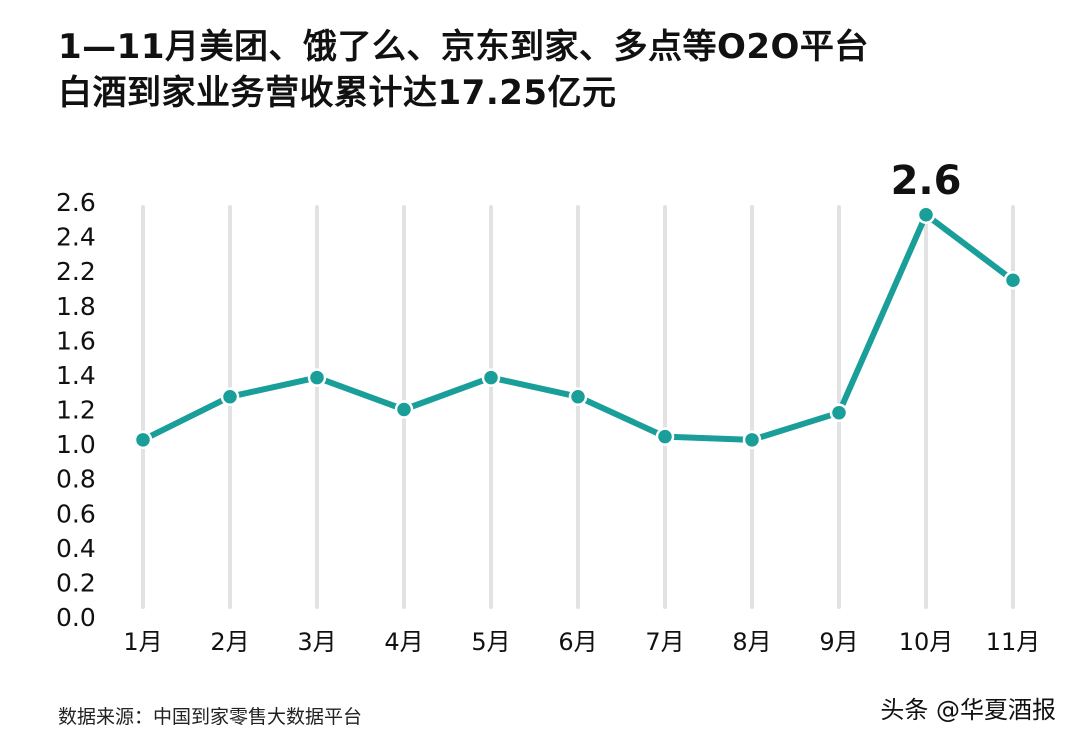  Describe the element at coordinates (577, 642) in the screenshot. I see `x-tick-label: 6月` at that location.